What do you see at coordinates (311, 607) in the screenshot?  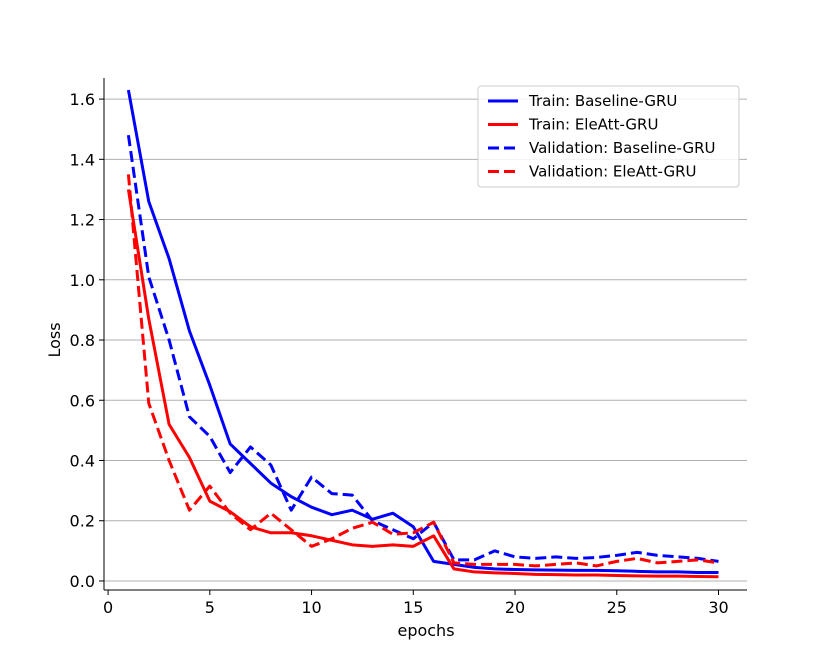 I see `x-tick-label: 10` at bounding box center [311, 607].